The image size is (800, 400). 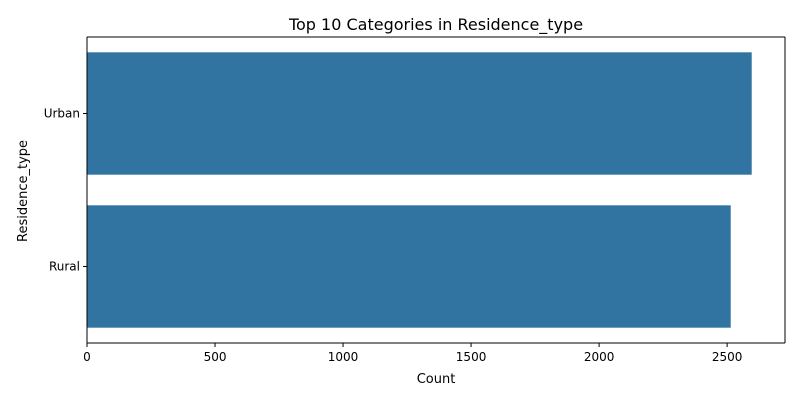 I want to click on x-axis-label: Count, so click(x=436, y=379).